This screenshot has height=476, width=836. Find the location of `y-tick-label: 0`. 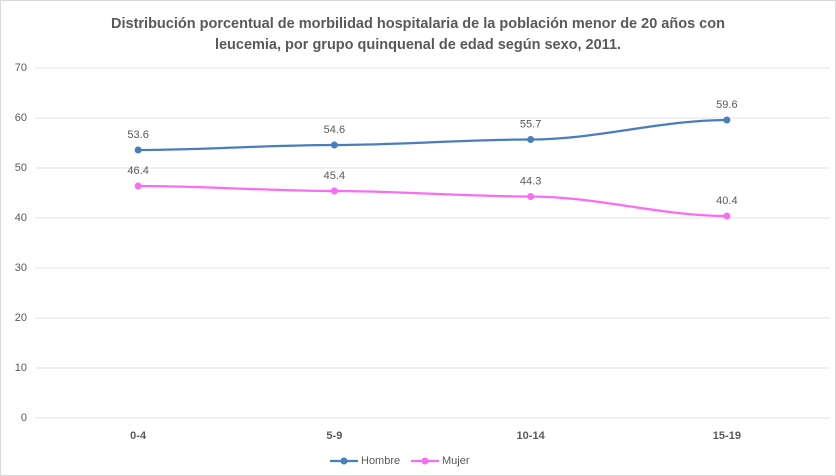

y-tick-label: 0 is located at coordinates (24, 418).